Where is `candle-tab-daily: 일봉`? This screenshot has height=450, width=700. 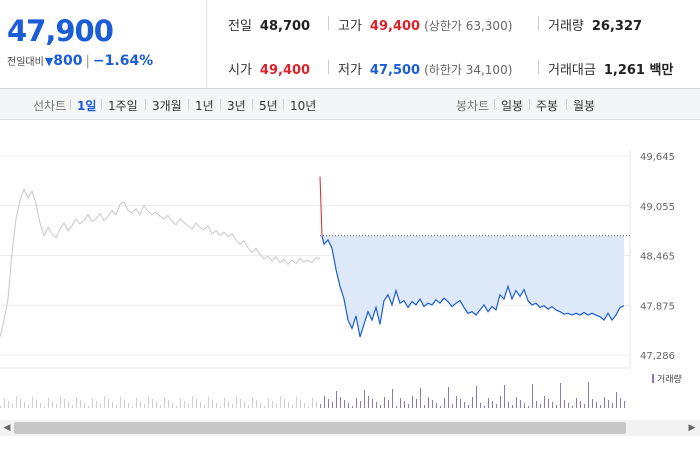
candle-tab-daily: 일봉 is located at coordinates (512, 106).